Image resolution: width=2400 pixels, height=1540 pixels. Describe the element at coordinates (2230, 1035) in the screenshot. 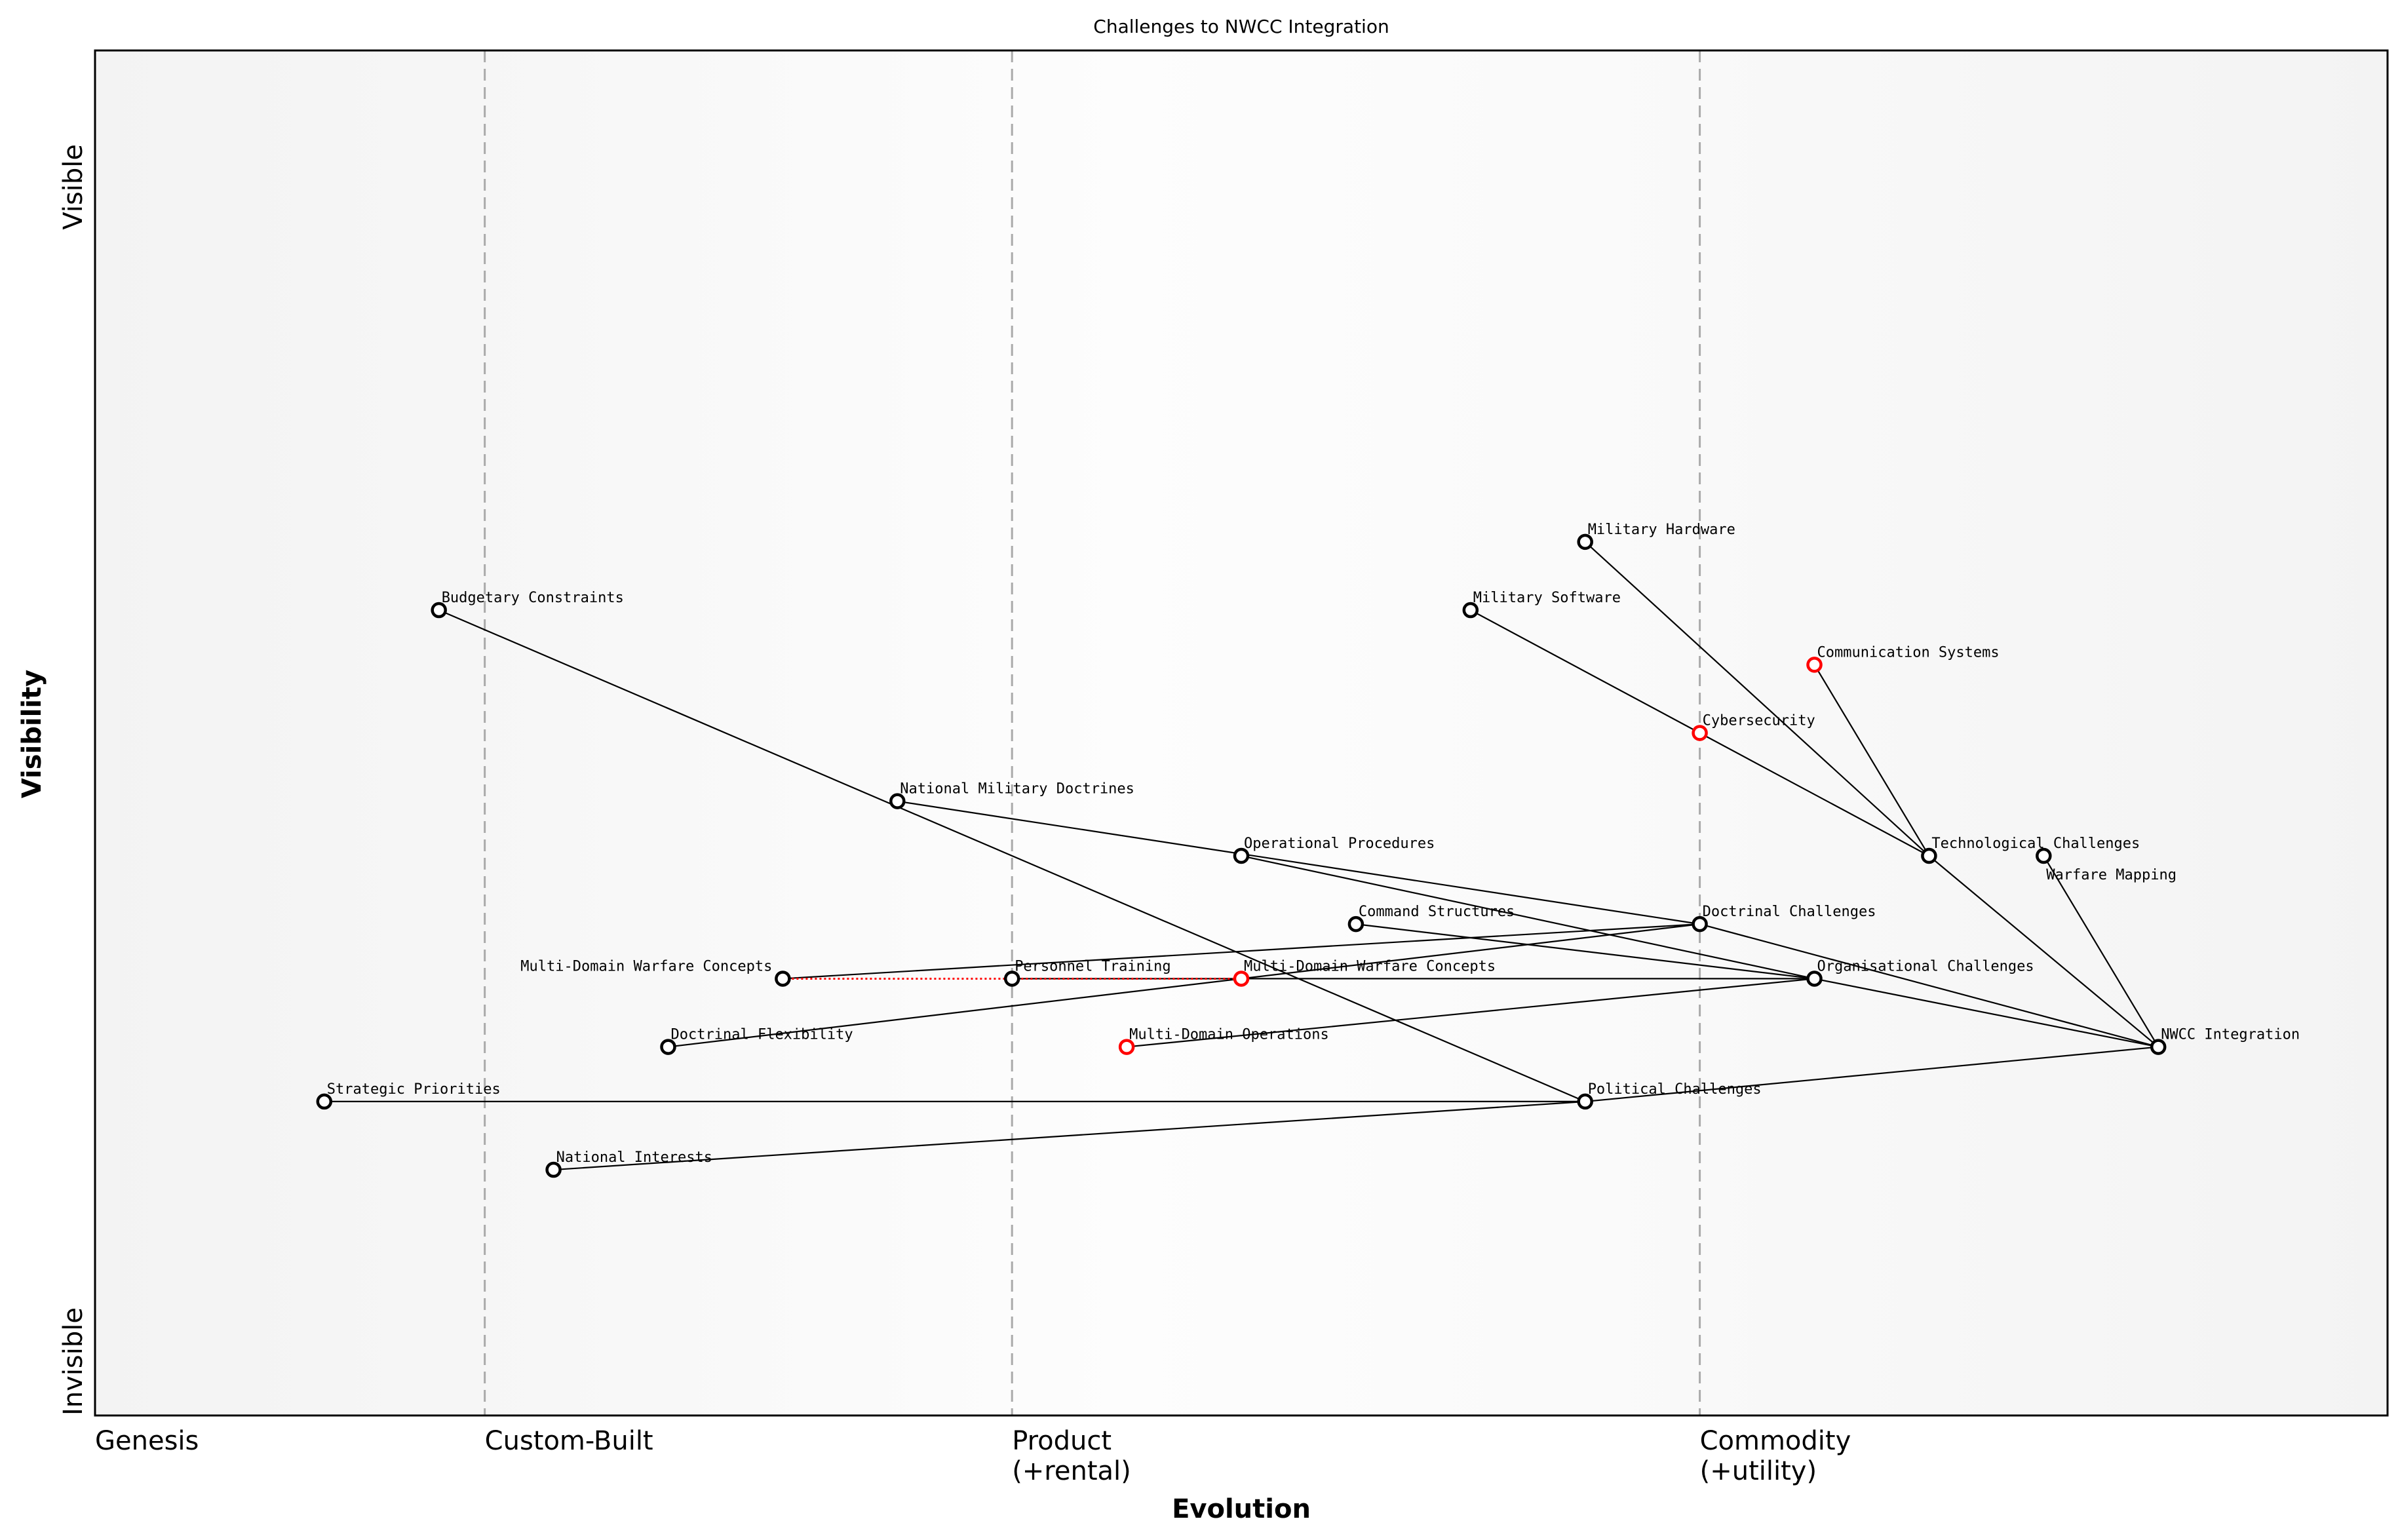

I see `node-label: NWCC Integration` at that location.